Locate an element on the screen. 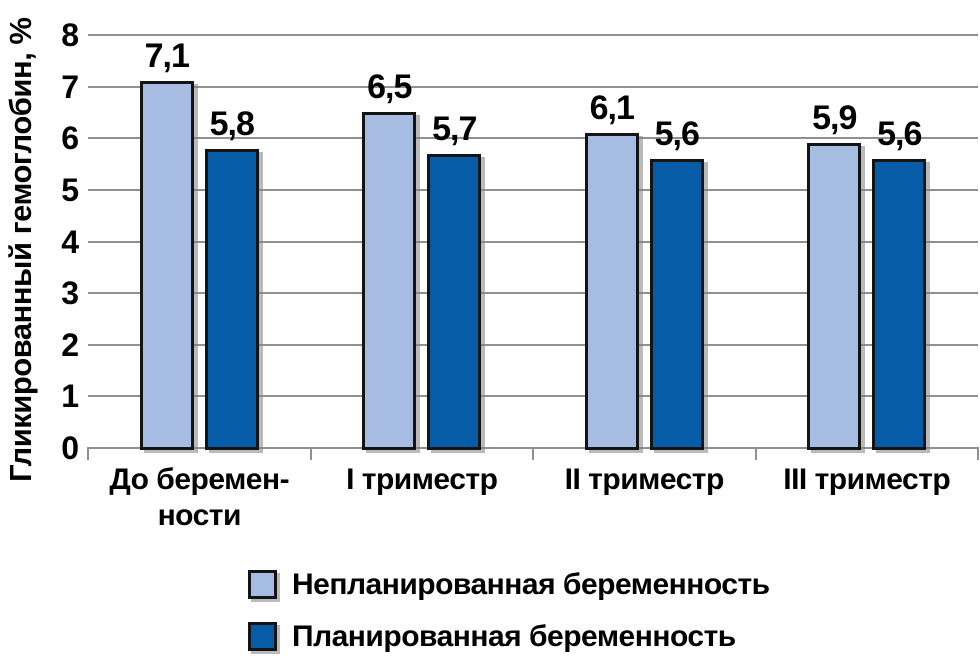  y-tick-label: 8 is located at coordinates (70, 35).